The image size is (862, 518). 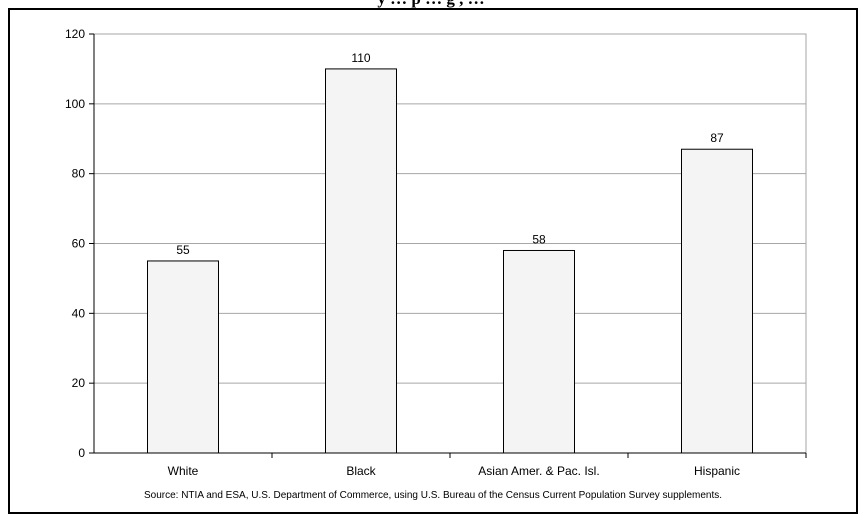 I want to click on y-tick-label: 20, so click(x=79, y=383).